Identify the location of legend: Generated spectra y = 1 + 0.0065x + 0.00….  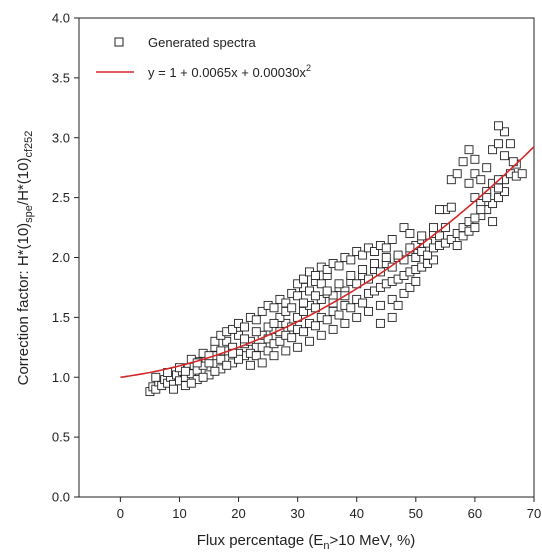
(203, 57).